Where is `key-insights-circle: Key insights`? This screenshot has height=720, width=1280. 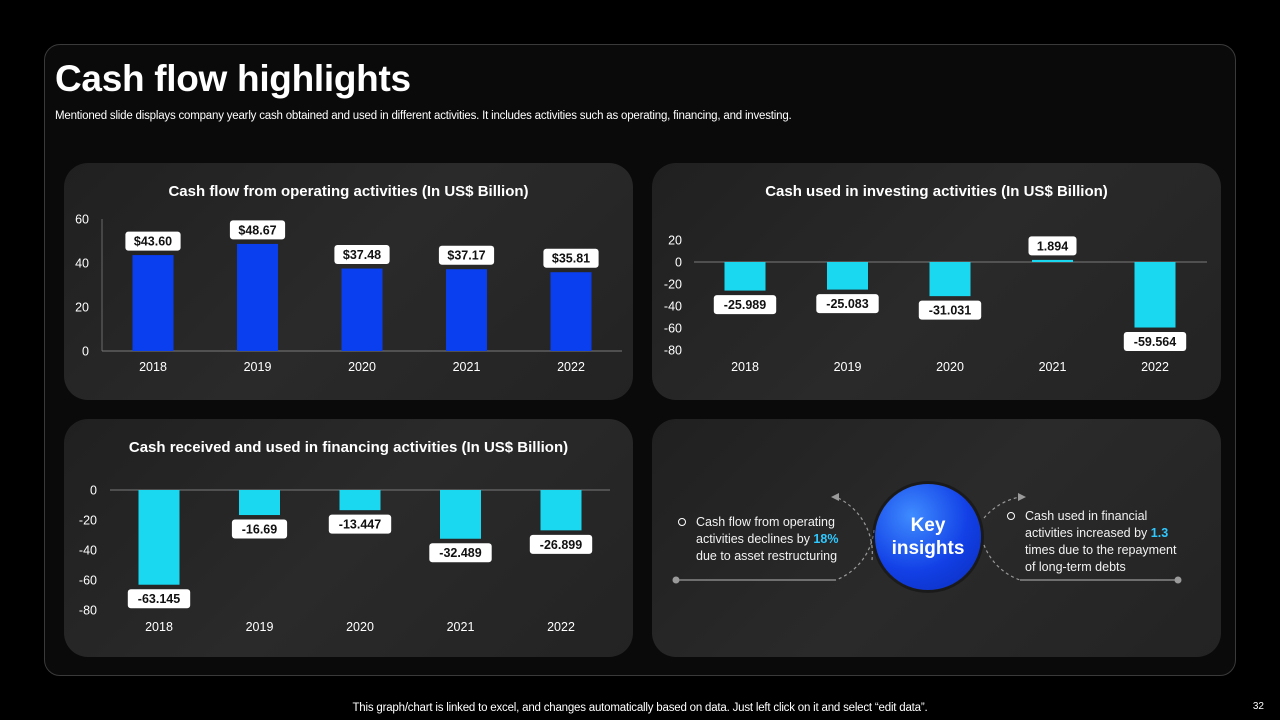 key-insights-circle: Key insights is located at coordinates (928, 537).